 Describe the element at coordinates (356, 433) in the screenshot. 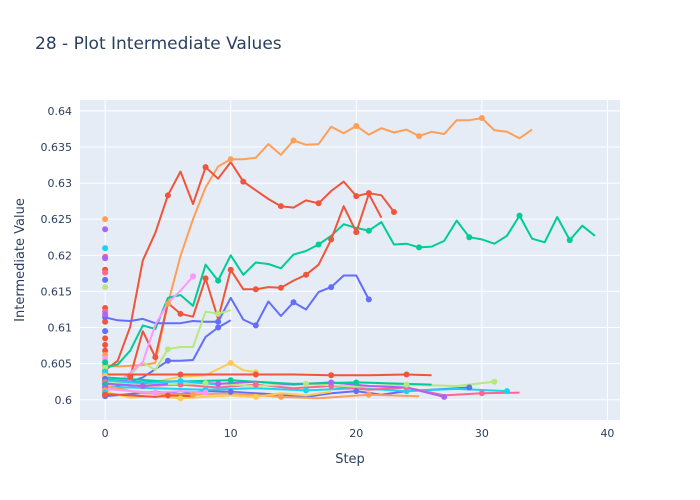

I see `x-tick-label: 20` at that location.